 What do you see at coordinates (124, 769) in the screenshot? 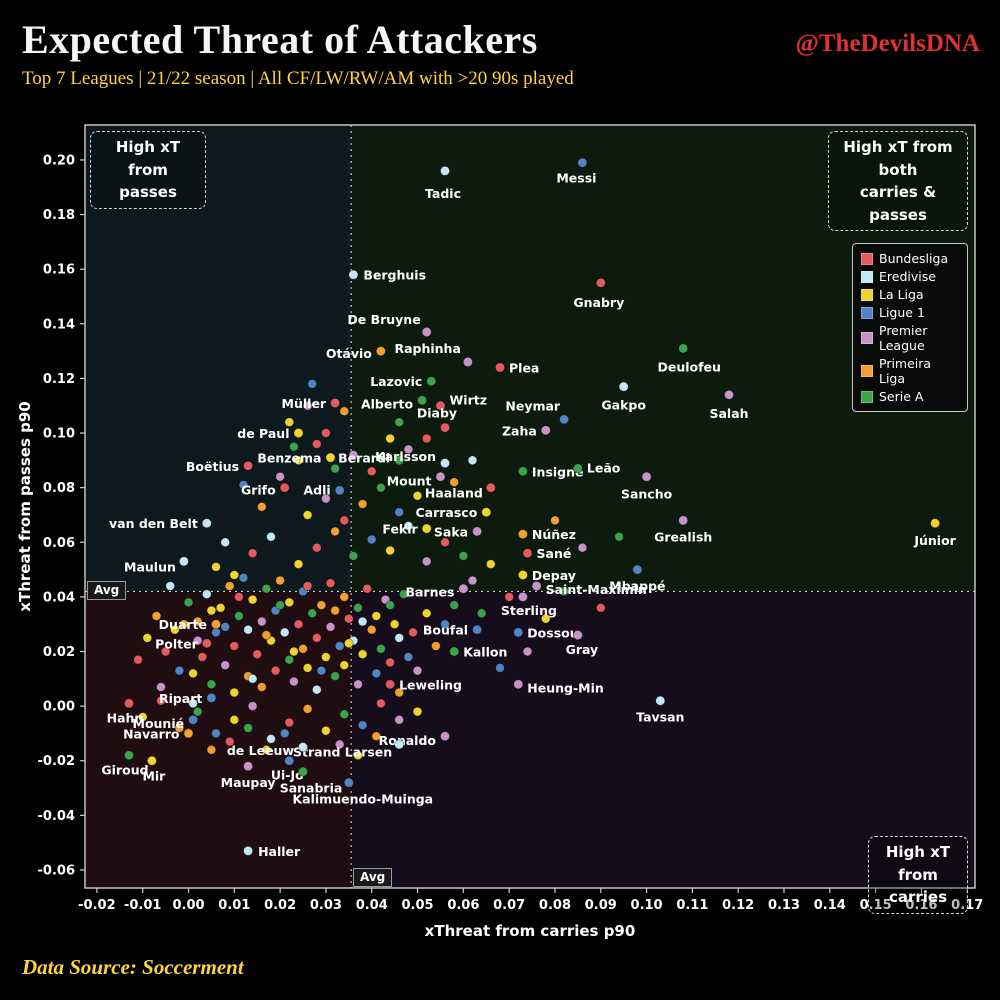
I see `player-label: Giroud` at bounding box center [124, 769].